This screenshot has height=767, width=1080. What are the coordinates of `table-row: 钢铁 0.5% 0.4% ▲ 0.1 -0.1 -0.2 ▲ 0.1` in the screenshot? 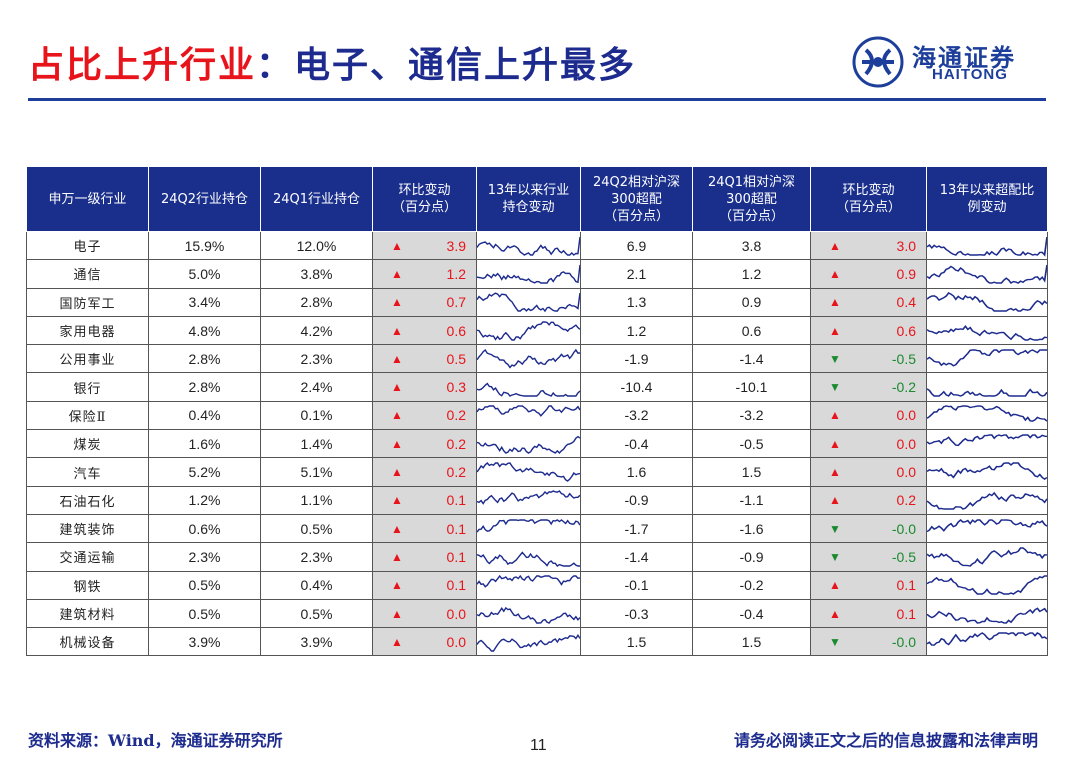 It's located at (537, 585).